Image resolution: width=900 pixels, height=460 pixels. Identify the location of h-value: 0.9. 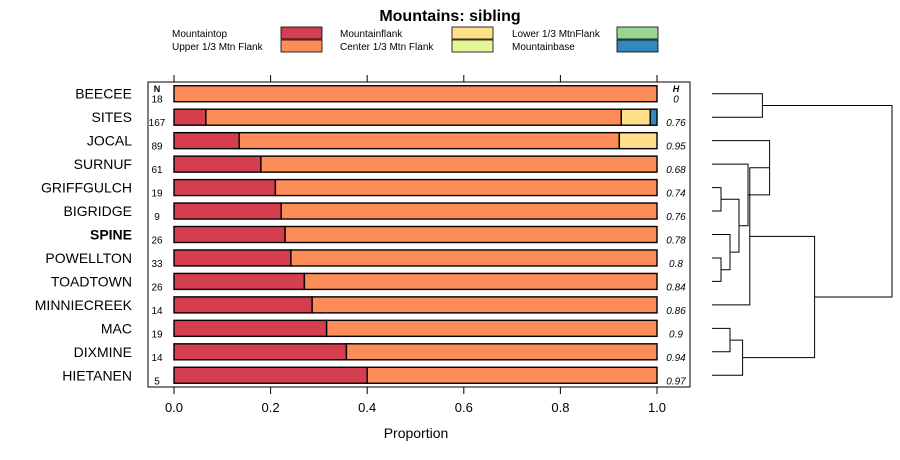
(676, 334).